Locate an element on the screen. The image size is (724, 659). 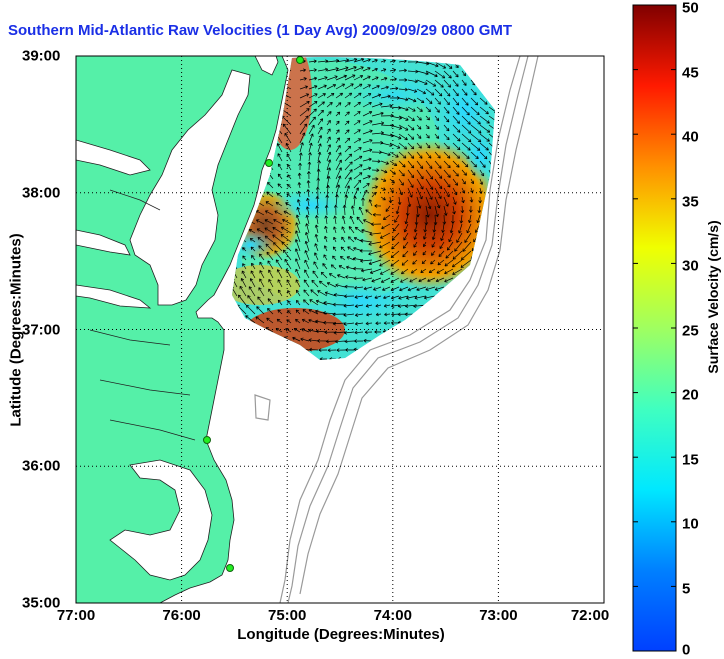
colorbar-tick: 15 is located at coordinates (690, 459).